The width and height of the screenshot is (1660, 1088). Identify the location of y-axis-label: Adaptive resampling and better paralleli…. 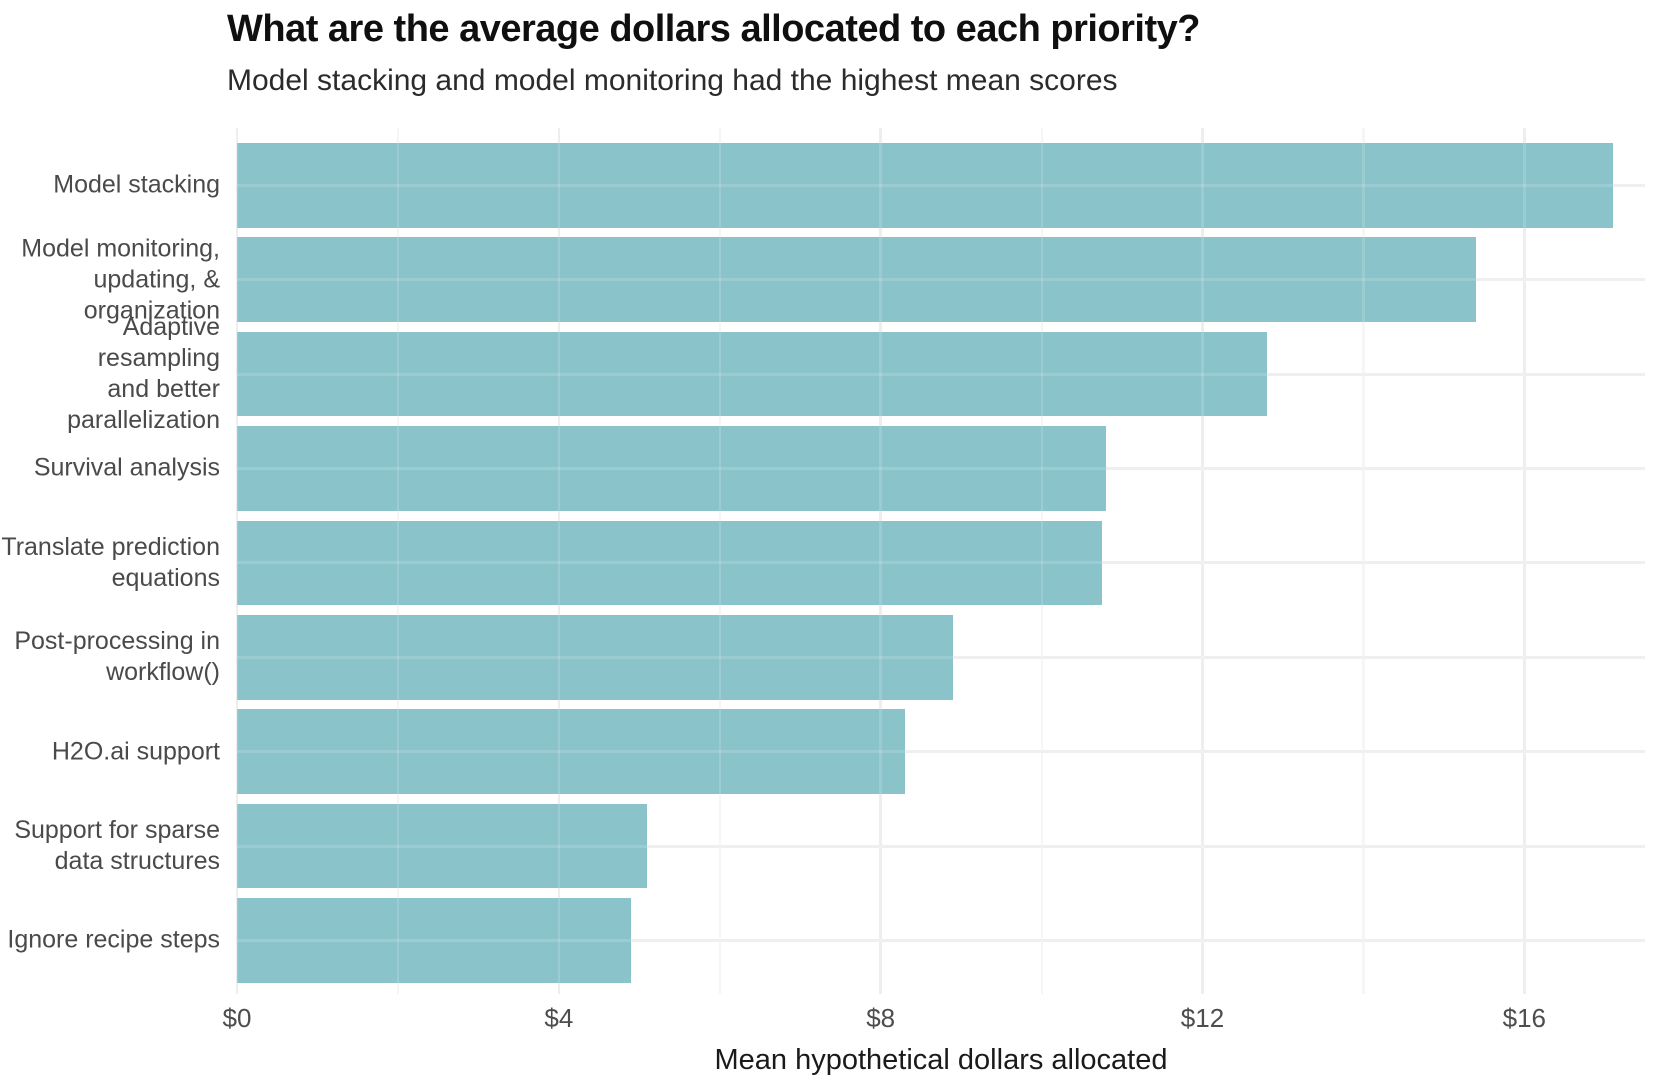
(143, 374).